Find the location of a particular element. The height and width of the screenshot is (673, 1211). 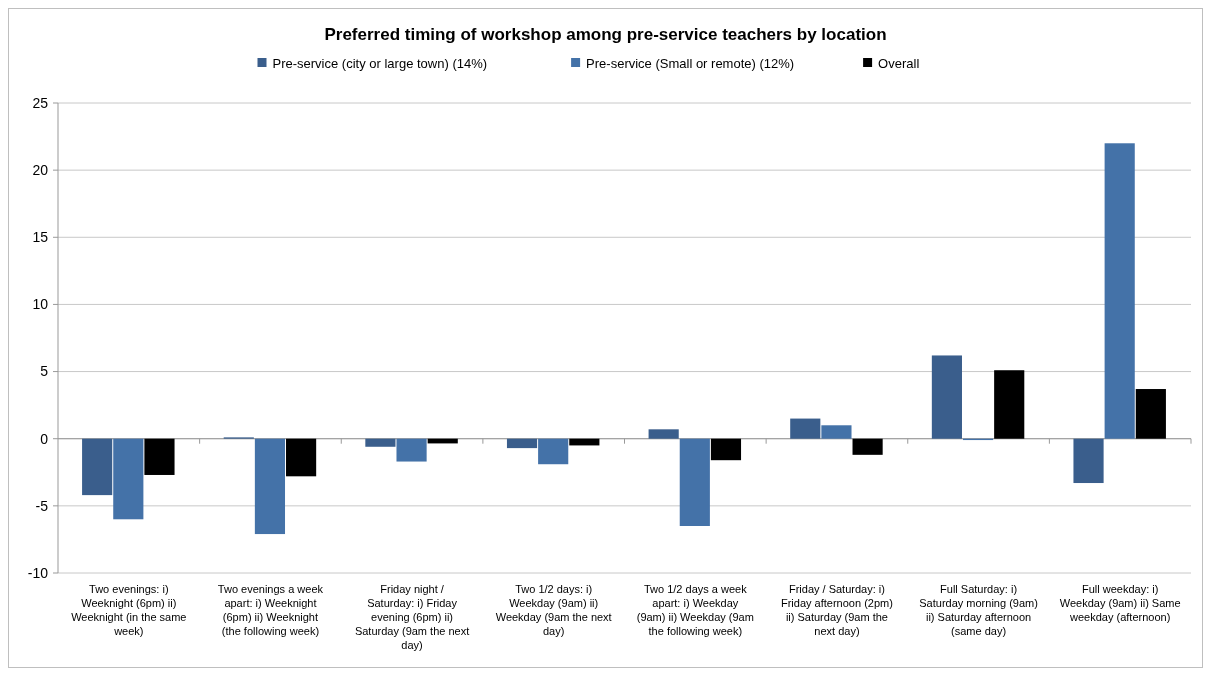

legend-label: Pre-service (city or large town) (14%) is located at coordinates (380, 63).